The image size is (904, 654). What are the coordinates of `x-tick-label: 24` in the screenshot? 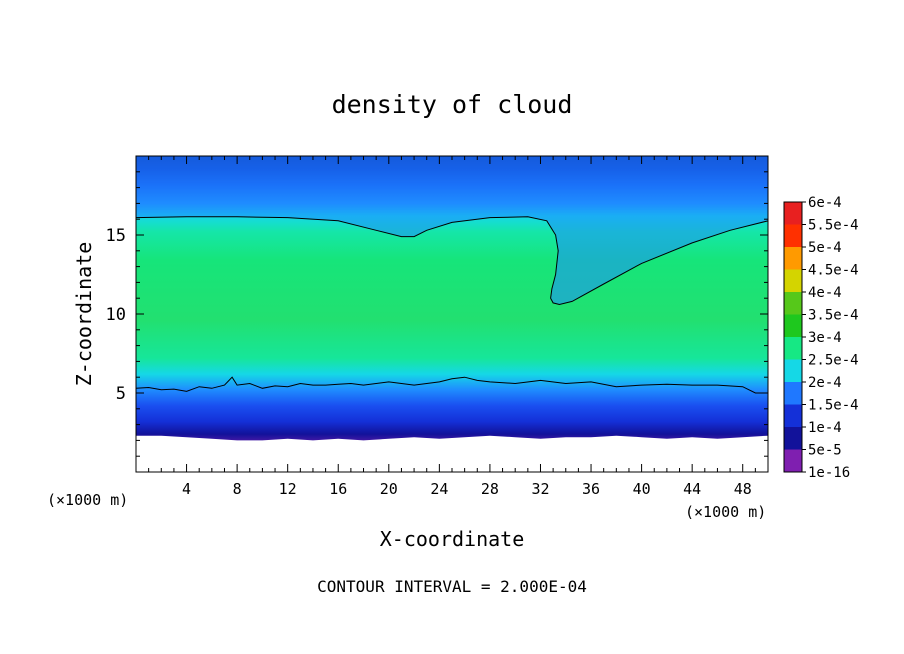 It's located at (439, 489).